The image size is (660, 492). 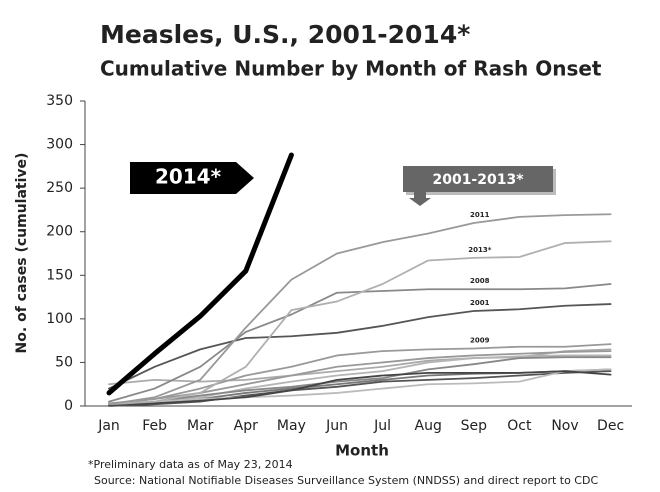 What do you see at coordinates (480, 303) in the screenshot?
I see `series-label: 2001` at bounding box center [480, 303].